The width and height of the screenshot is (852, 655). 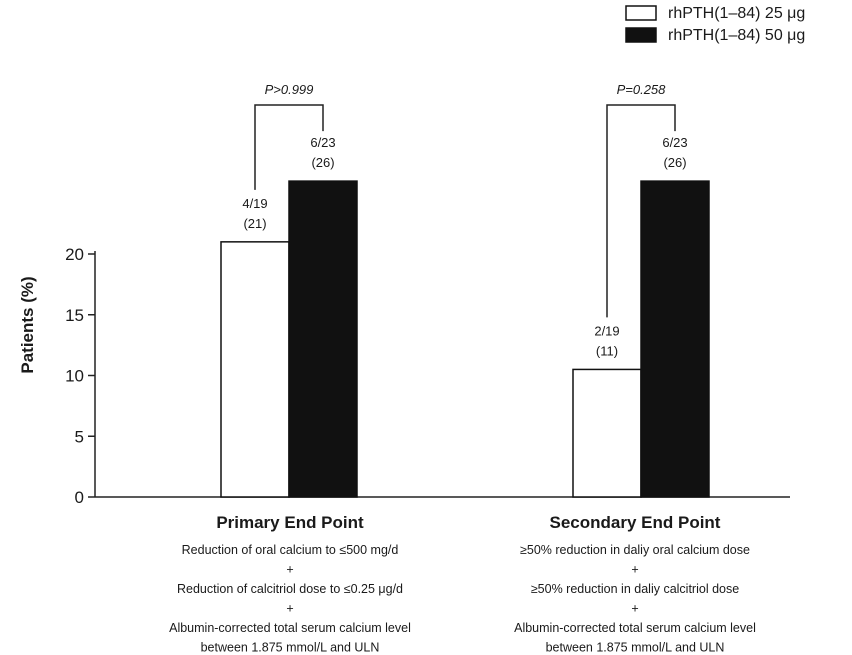 What do you see at coordinates (254, 223) in the screenshot?
I see `bar-percent-label: (21)` at bounding box center [254, 223].